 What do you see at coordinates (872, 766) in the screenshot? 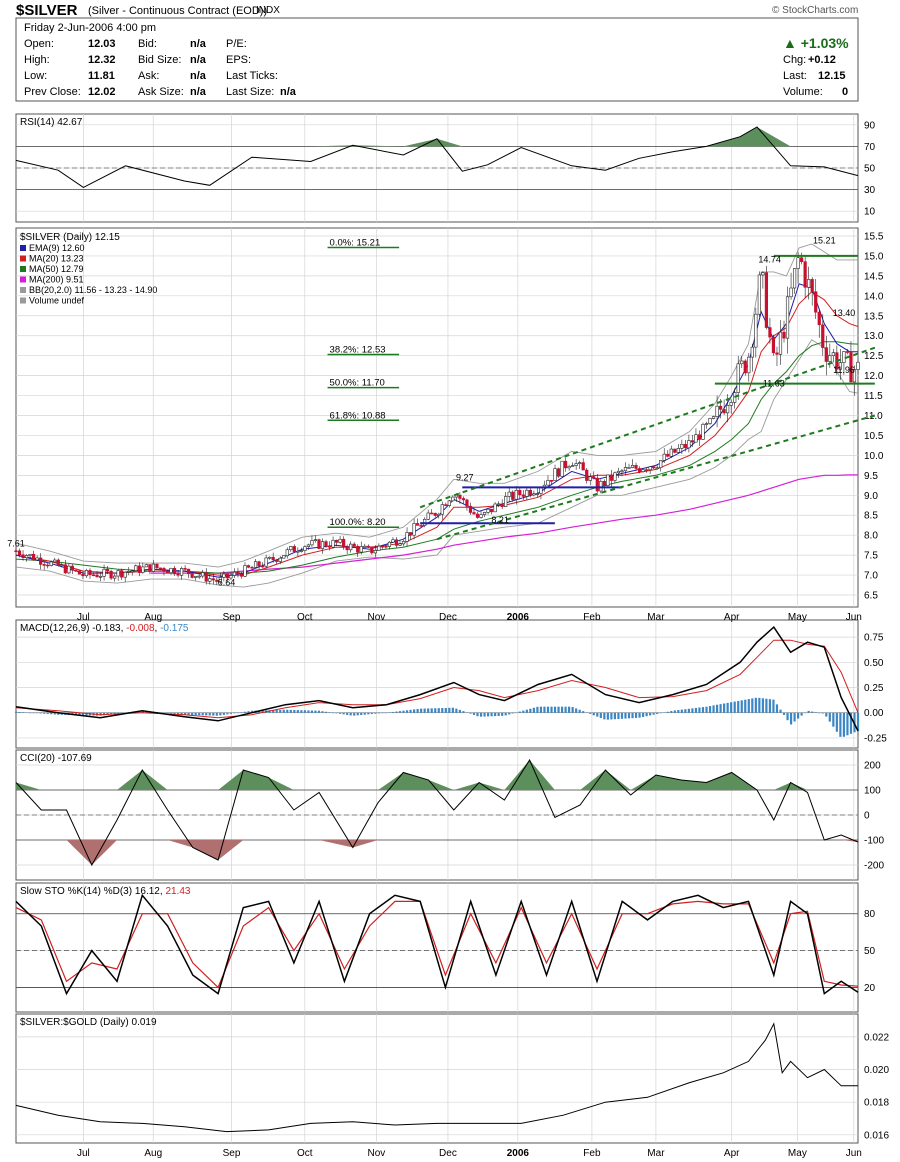
I see `y-tick-label: 200` at bounding box center [872, 766].